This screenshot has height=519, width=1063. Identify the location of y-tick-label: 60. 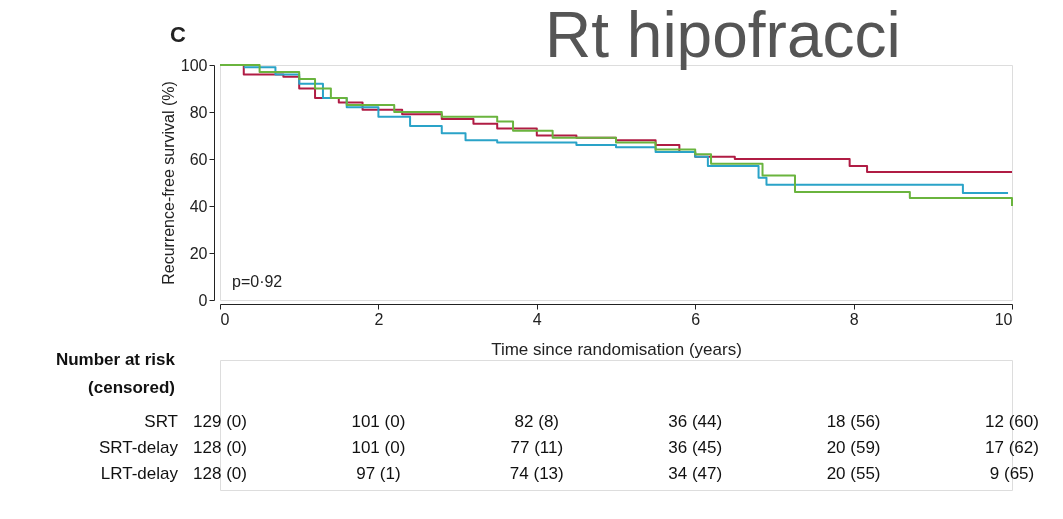
(198, 159).